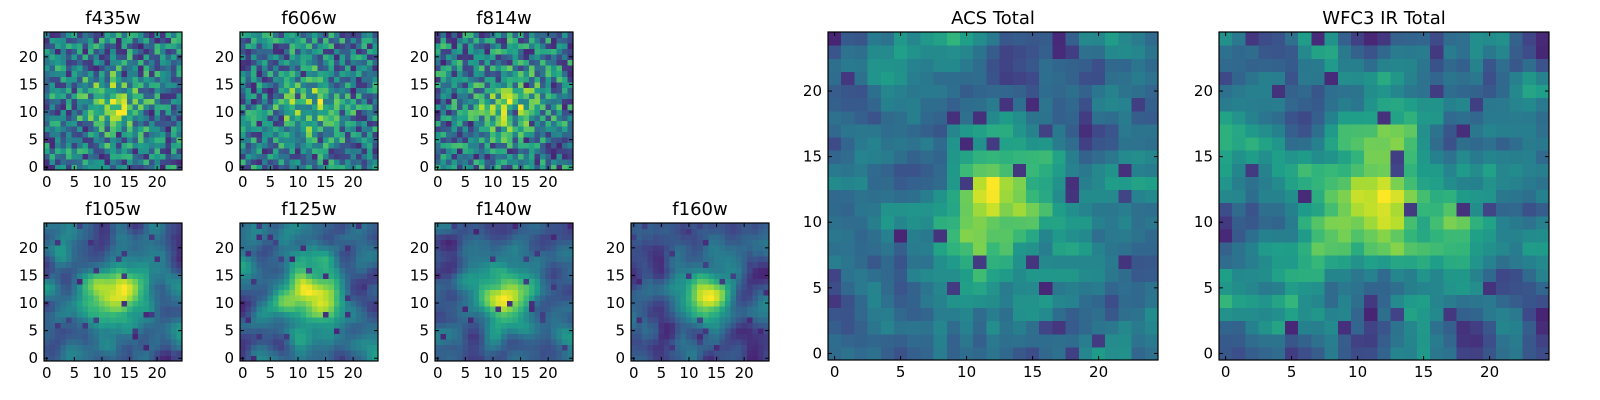 The width and height of the screenshot is (1600, 400). I want to click on y-tick-label: 20, so click(28, 248).